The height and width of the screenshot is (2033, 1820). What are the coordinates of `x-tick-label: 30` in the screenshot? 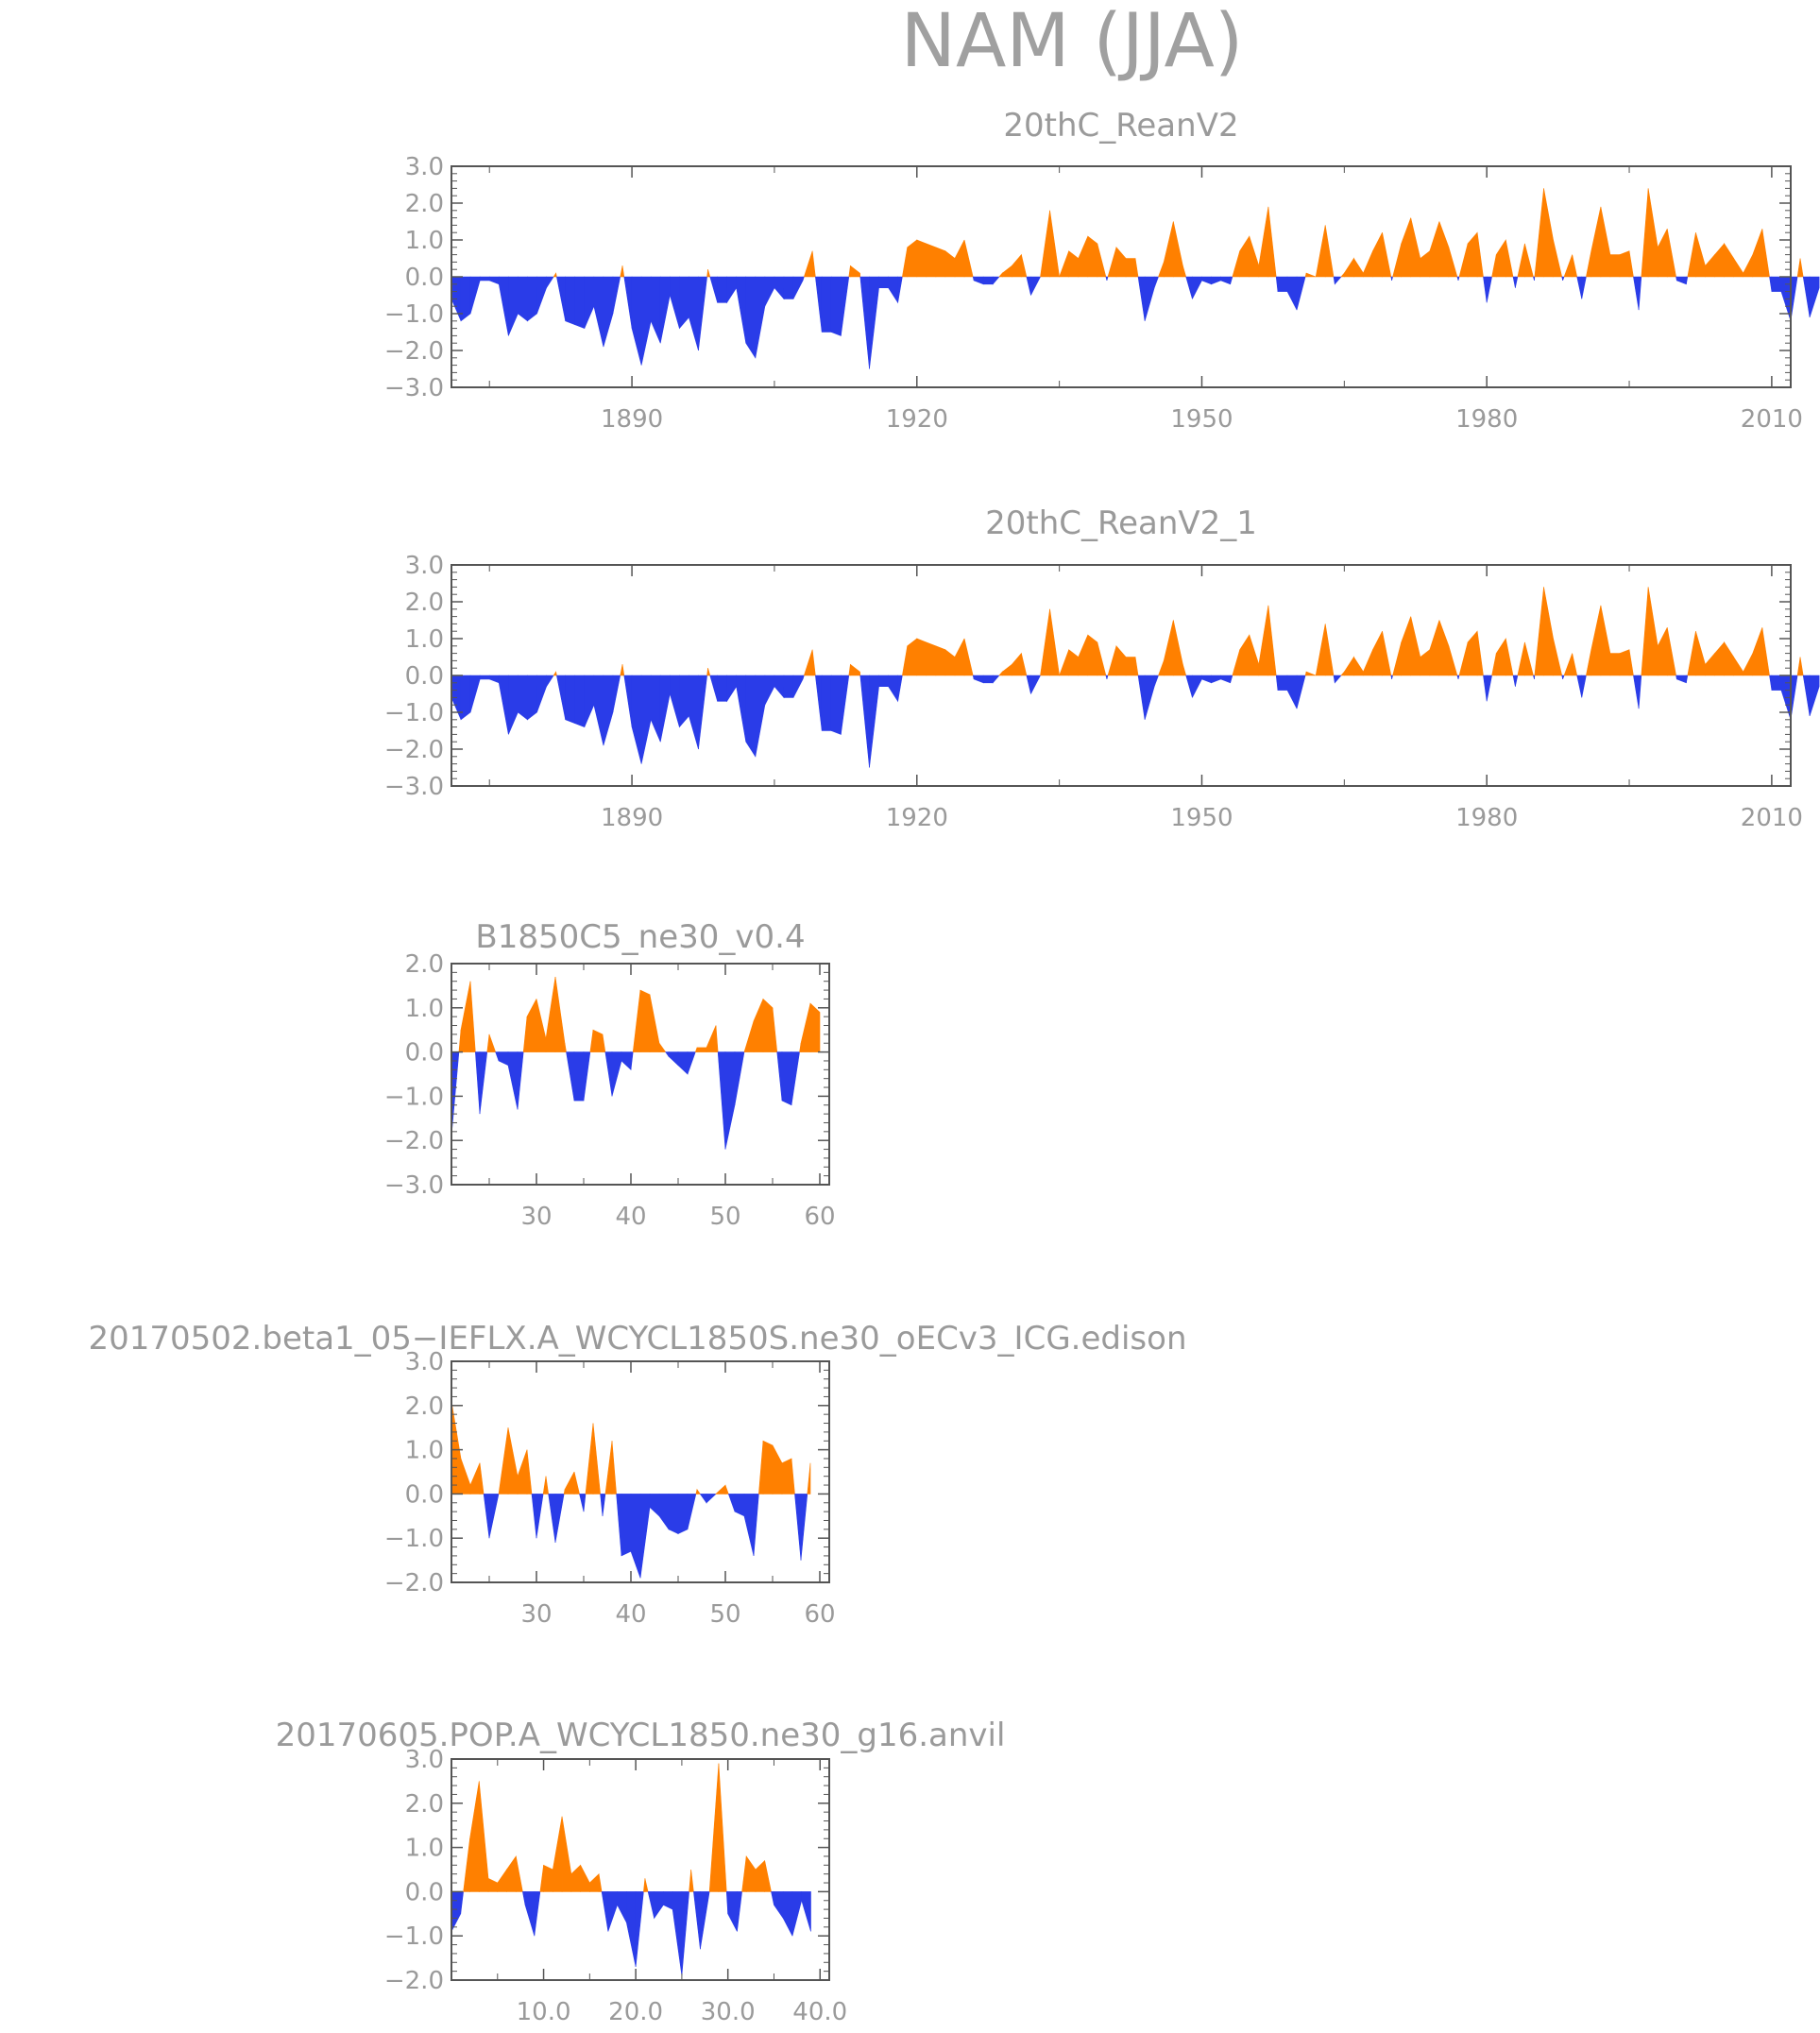 It's located at (536, 1614).